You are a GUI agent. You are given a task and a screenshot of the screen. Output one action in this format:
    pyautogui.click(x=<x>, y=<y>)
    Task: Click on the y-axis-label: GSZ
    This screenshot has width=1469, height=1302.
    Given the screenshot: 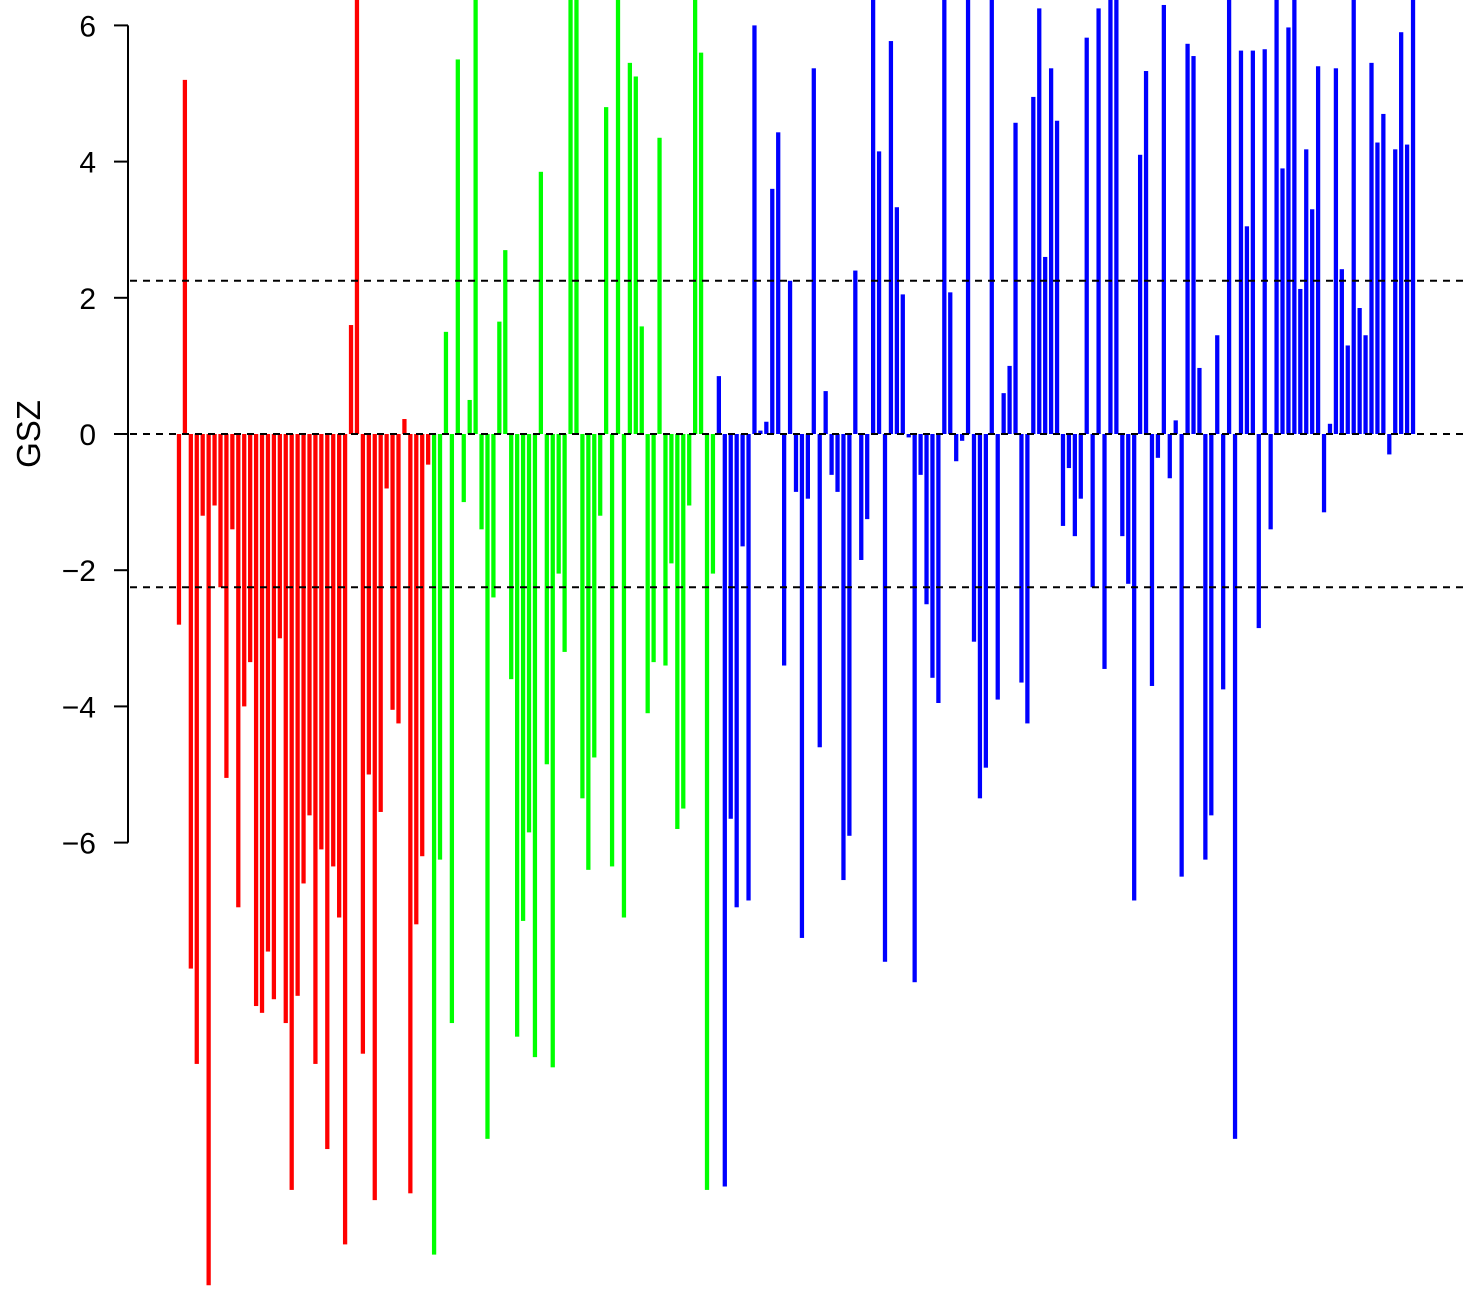 What is the action you would take?
    pyautogui.click(x=28, y=434)
    